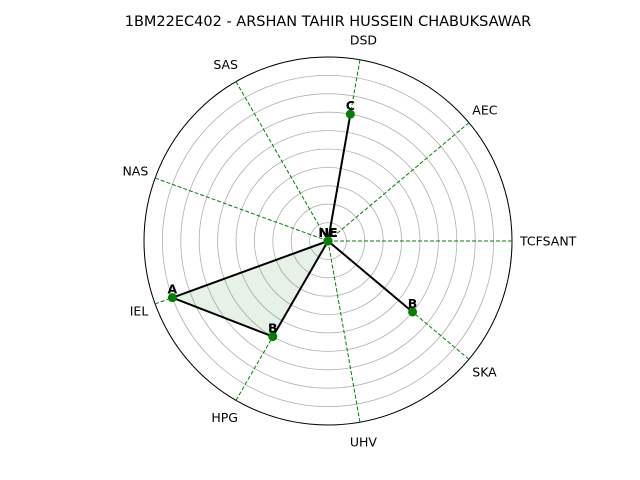 The width and height of the screenshot is (640, 480). What do you see at coordinates (548, 241) in the screenshot?
I see `axis-label: TCFSANT` at bounding box center [548, 241].